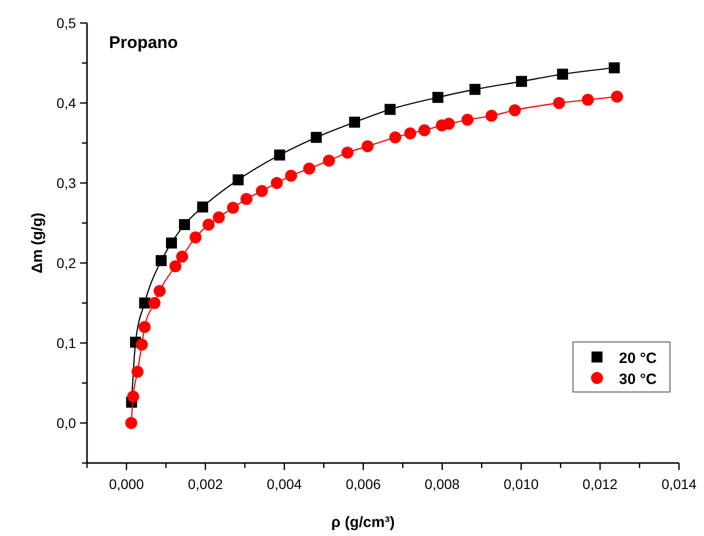 The height and width of the screenshot is (536, 704). Describe the element at coordinates (66, 183) in the screenshot. I see `y-tick-label: 0,3` at that location.